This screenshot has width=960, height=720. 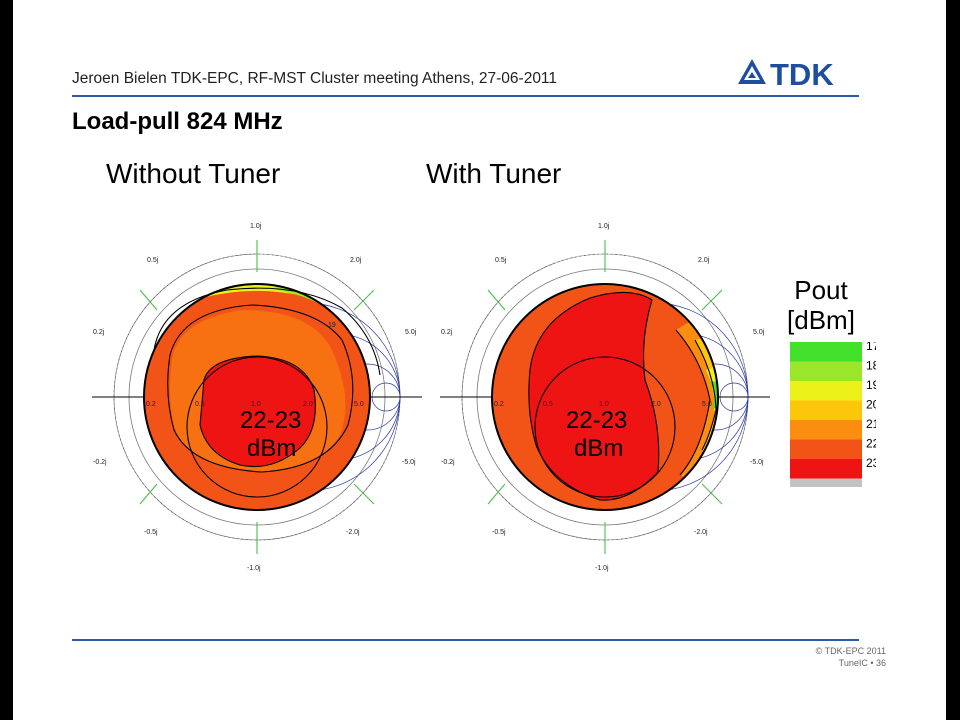 I want to click on chart-subtitle-with-tuner: With Tuner, so click(x=494, y=173).